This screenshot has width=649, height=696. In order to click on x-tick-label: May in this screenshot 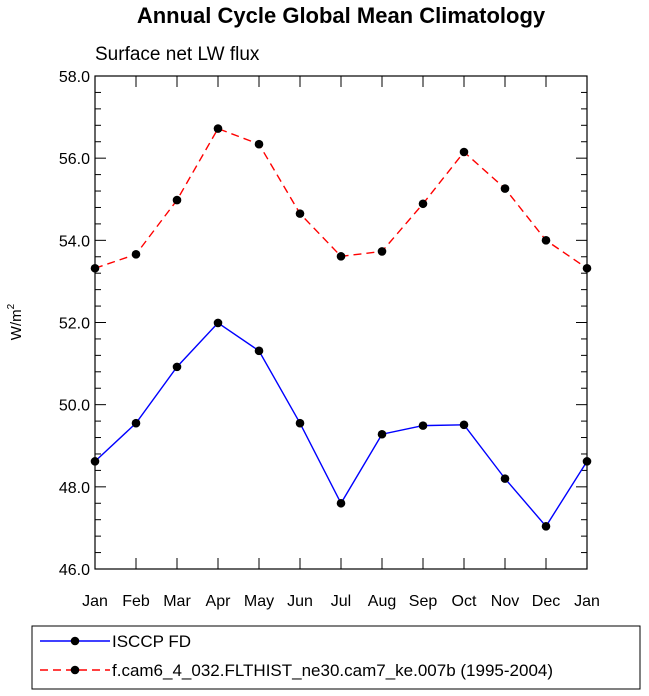, I will do `click(259, 601)`.